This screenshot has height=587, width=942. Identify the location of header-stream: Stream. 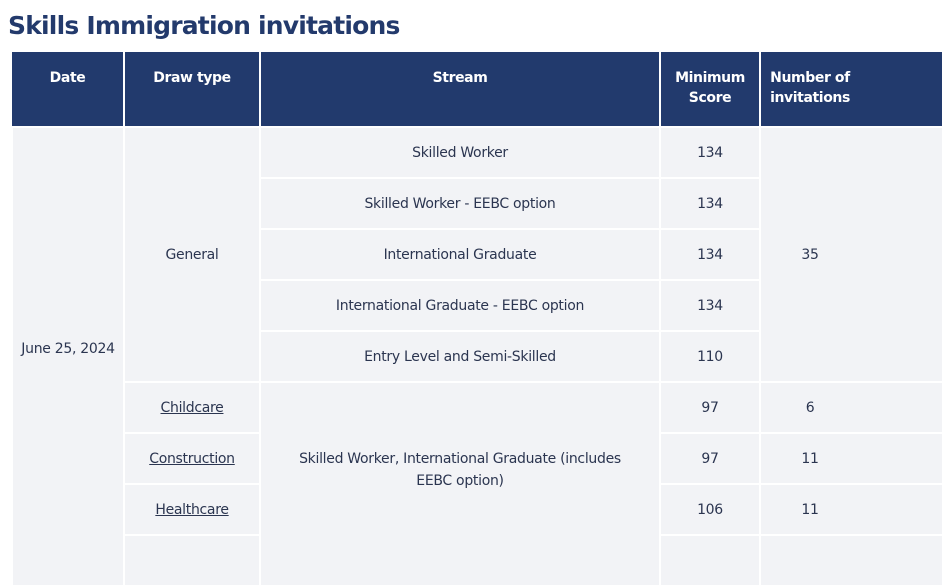
(459, 89).